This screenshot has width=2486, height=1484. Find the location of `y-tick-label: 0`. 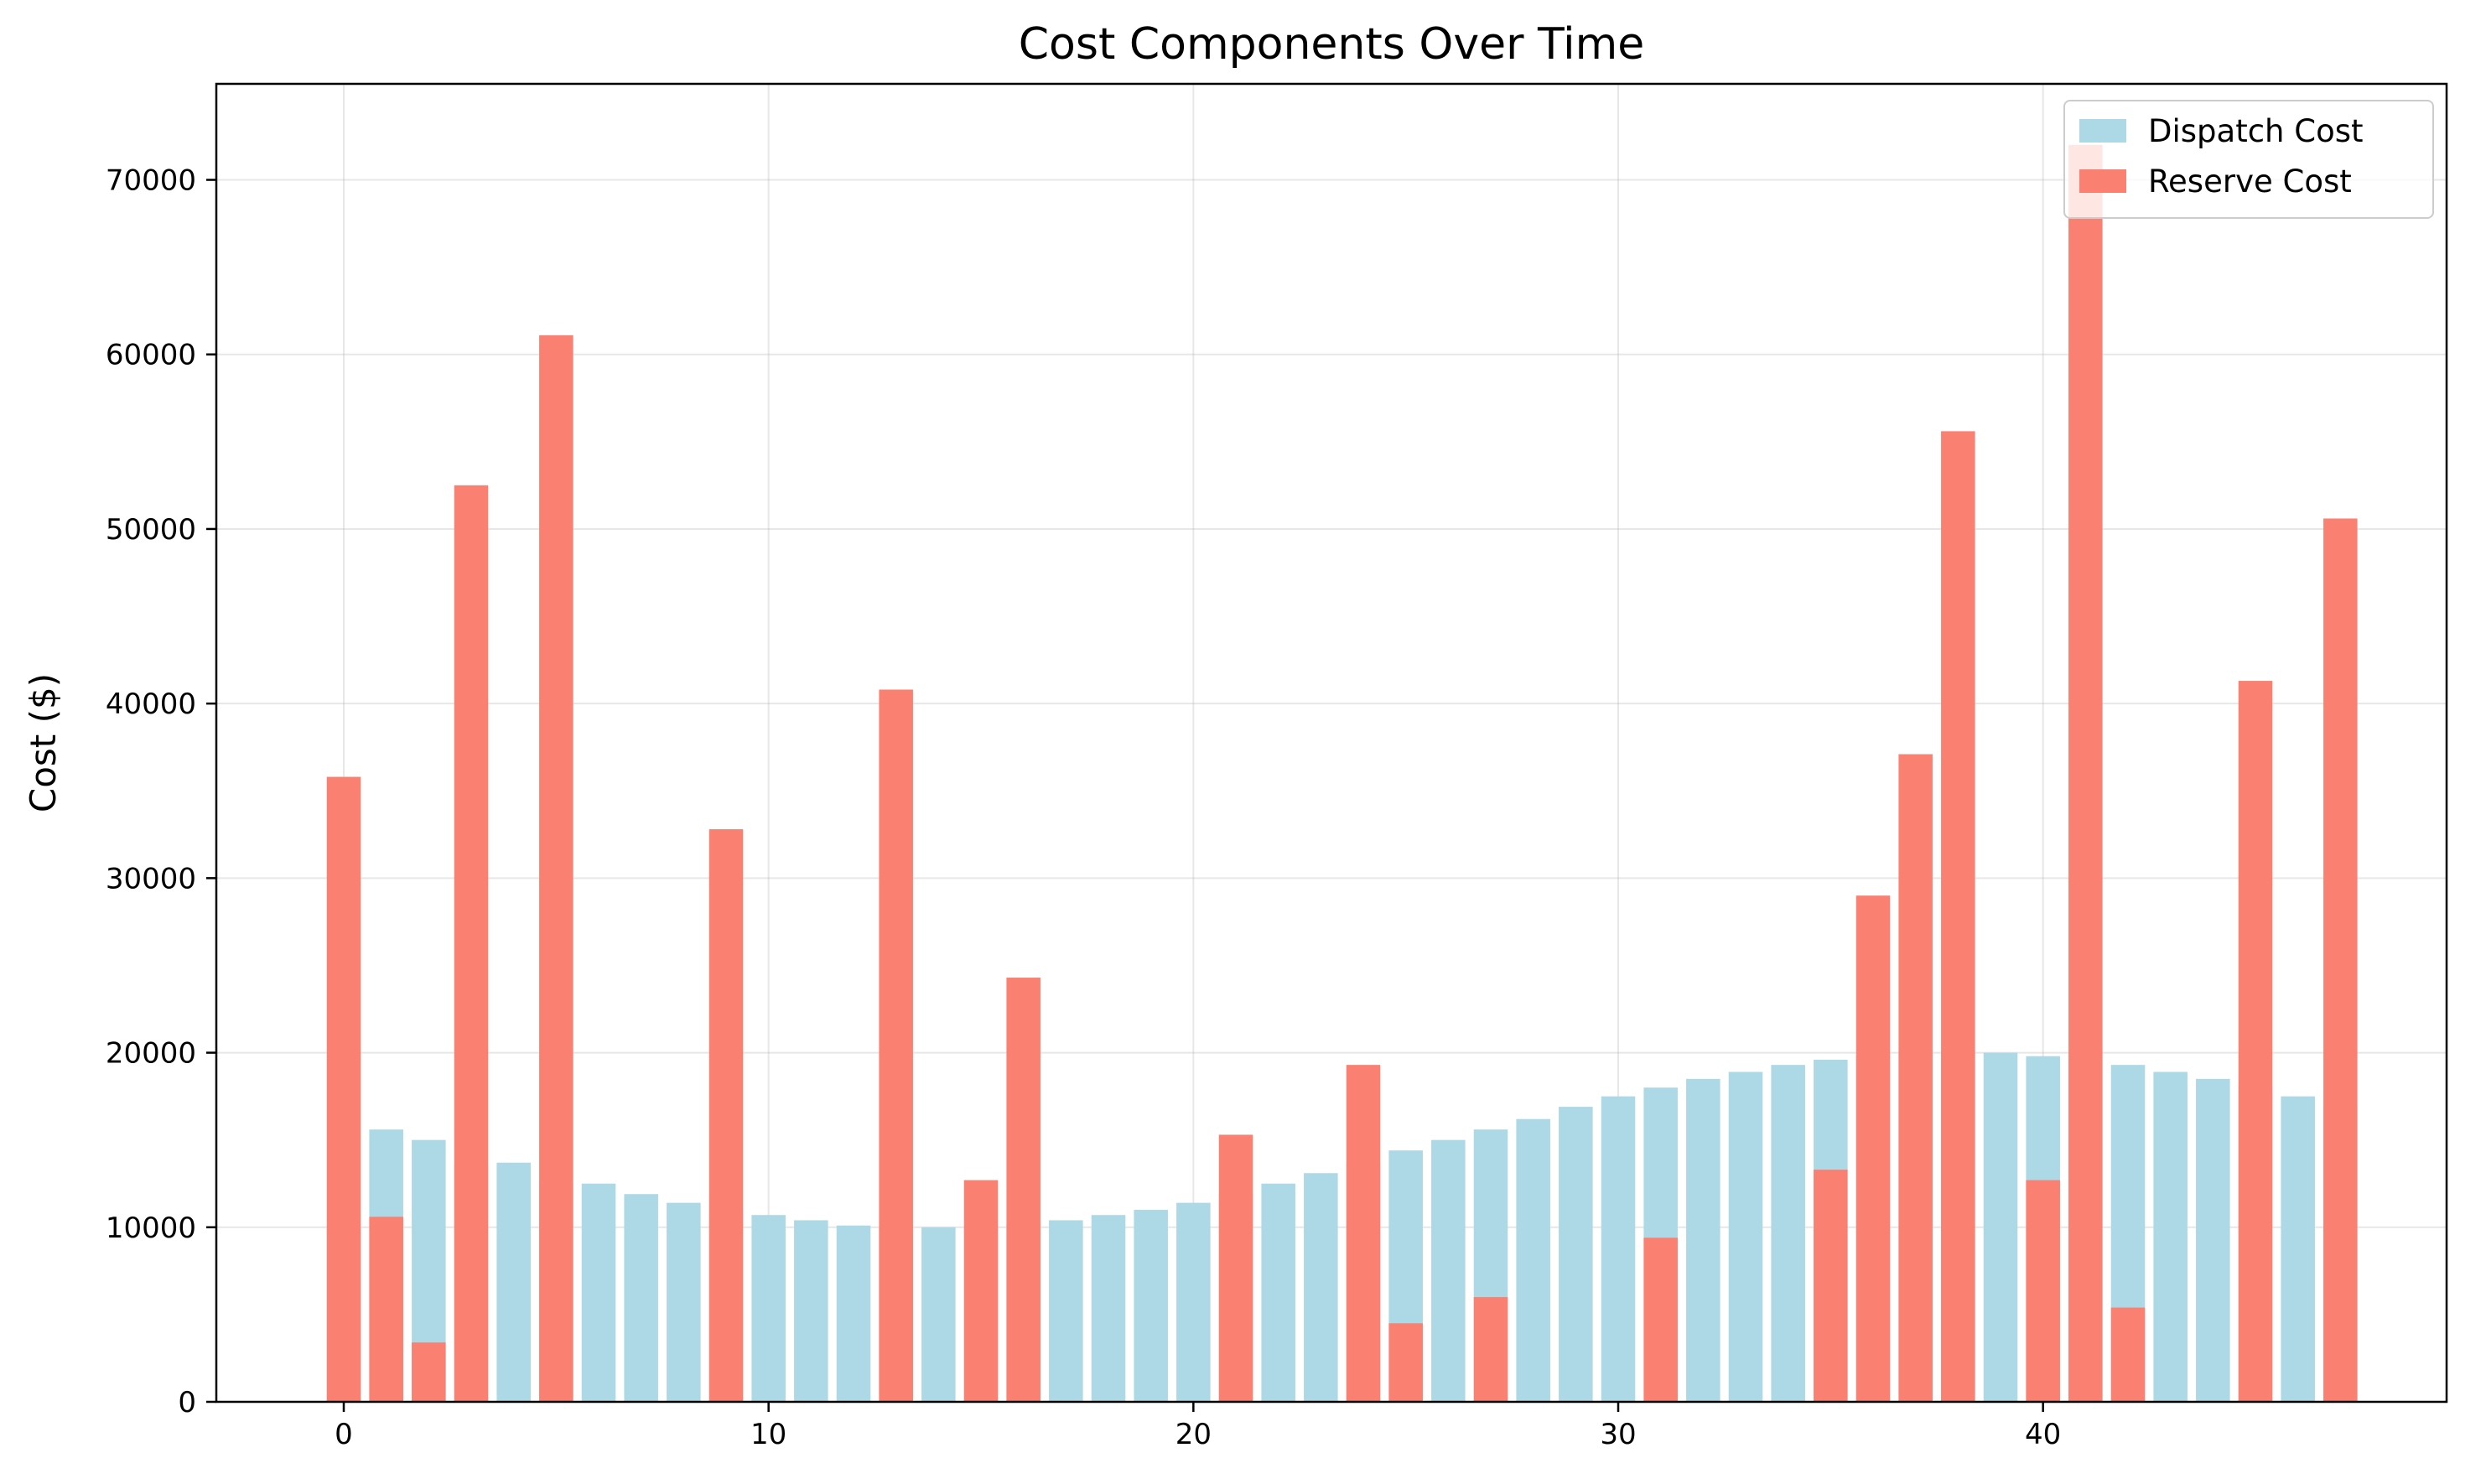

y-tick-label: 0 is located at coordinates (187, 1402).